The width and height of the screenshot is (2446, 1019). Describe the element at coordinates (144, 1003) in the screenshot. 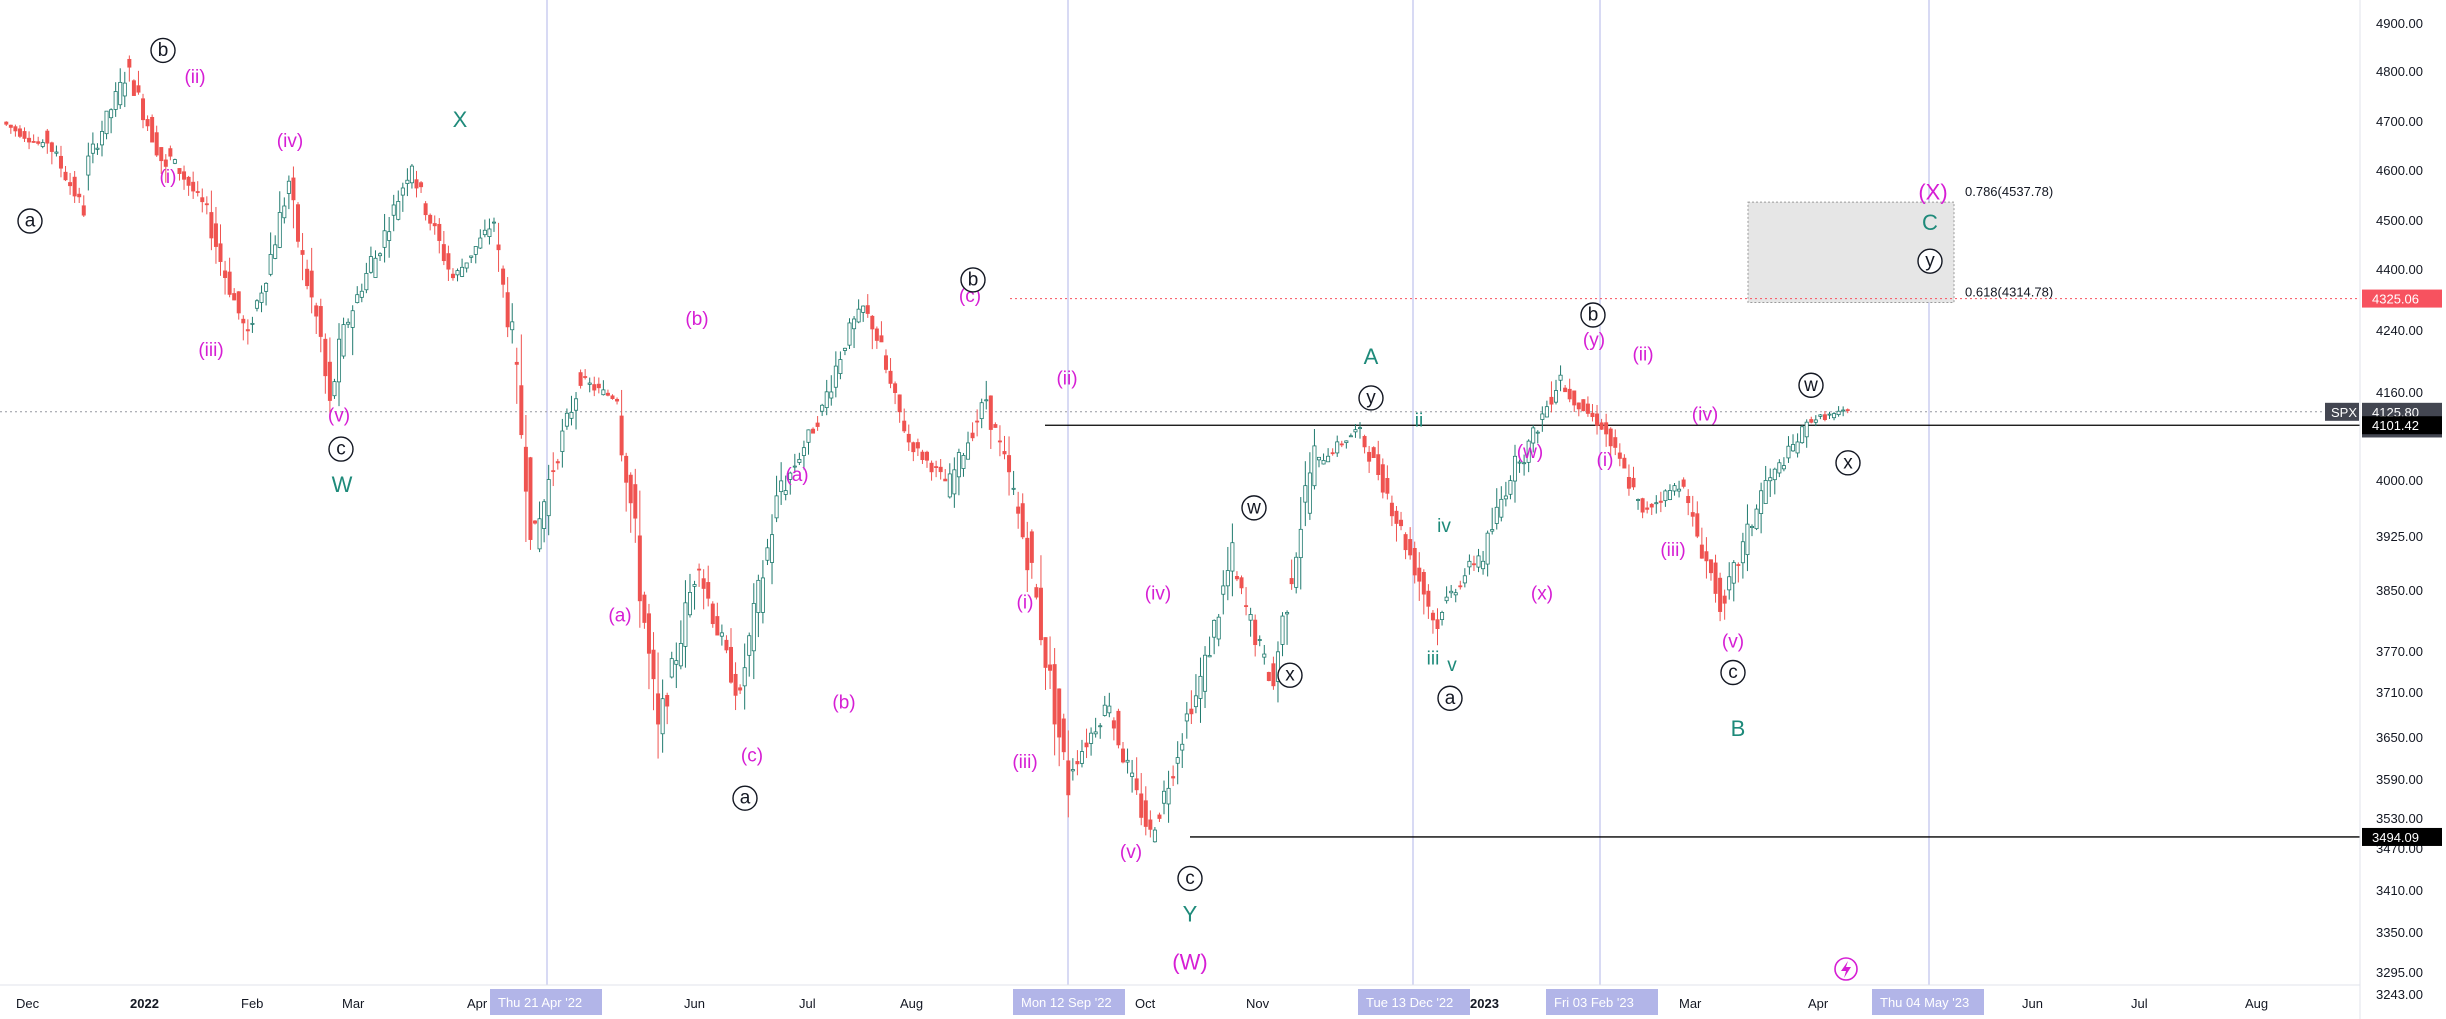

I see `time-tick-label: 2022` at that location.